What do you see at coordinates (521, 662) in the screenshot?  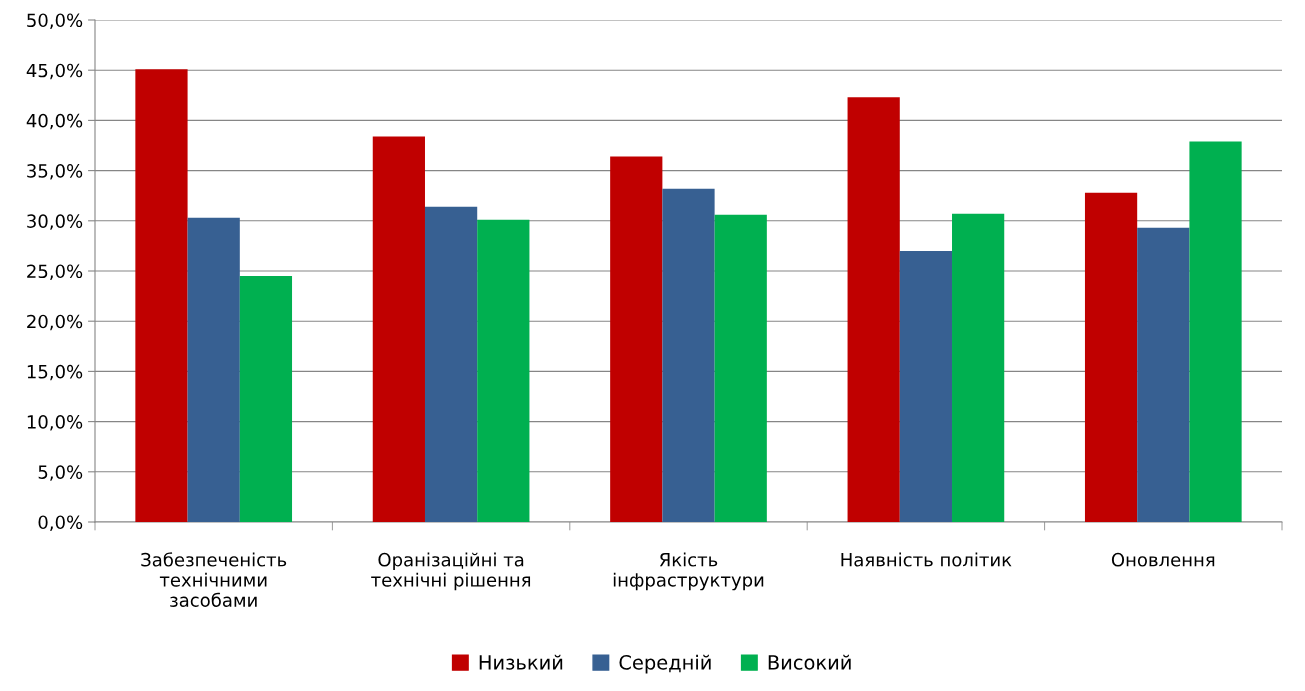 I see `legend-label: Низький` at bounding box center [521, 662].